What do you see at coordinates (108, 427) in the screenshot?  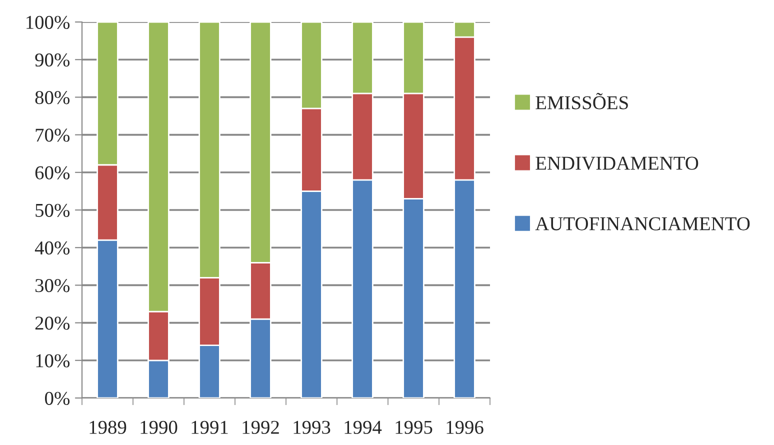 I see `x-tick-label: 1989` at bounding box center [108, 427].